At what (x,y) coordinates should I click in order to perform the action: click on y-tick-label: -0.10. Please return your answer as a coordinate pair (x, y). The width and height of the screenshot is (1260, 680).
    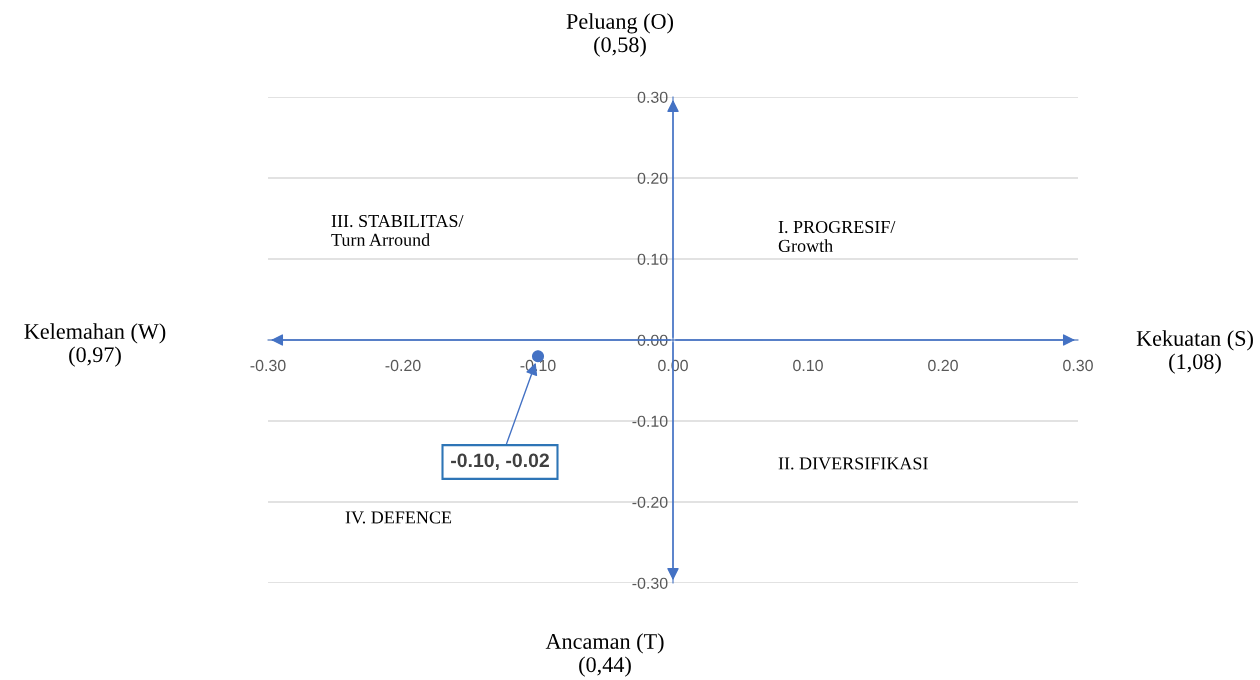
    Looking at the image, I should click on (650, 421).